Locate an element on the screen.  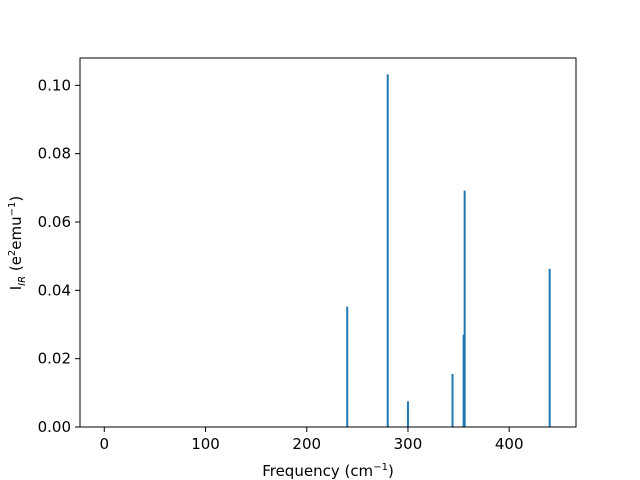
y-tick-label: 0.08 is located at coordinates (54, 154).